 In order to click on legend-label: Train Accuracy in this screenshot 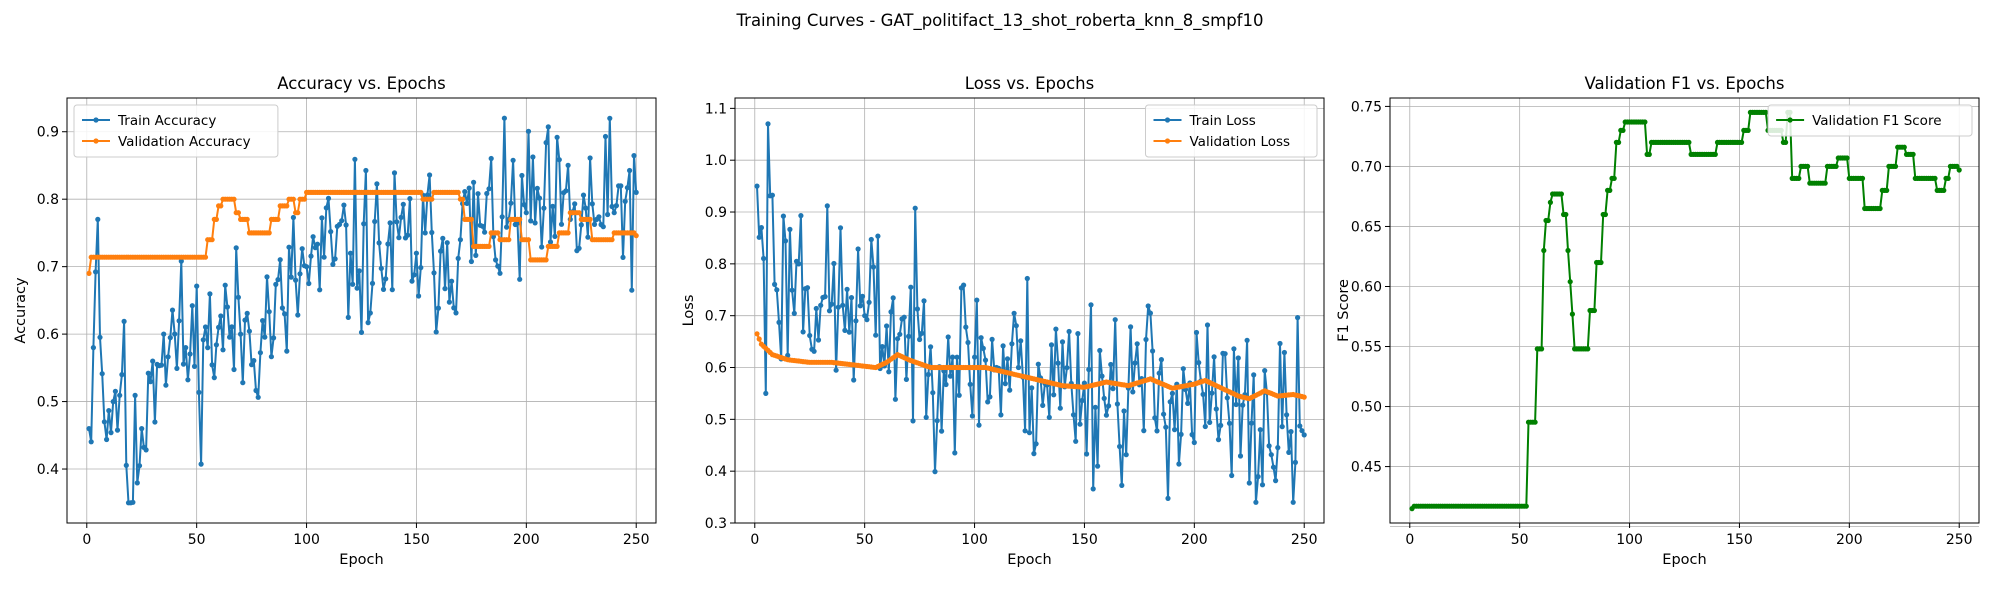, I will do `click(166, 121)`.